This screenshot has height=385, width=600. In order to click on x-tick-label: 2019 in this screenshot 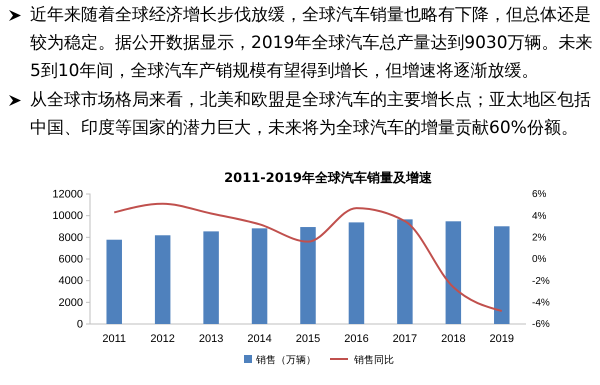, I will do `click(502, 338)`.